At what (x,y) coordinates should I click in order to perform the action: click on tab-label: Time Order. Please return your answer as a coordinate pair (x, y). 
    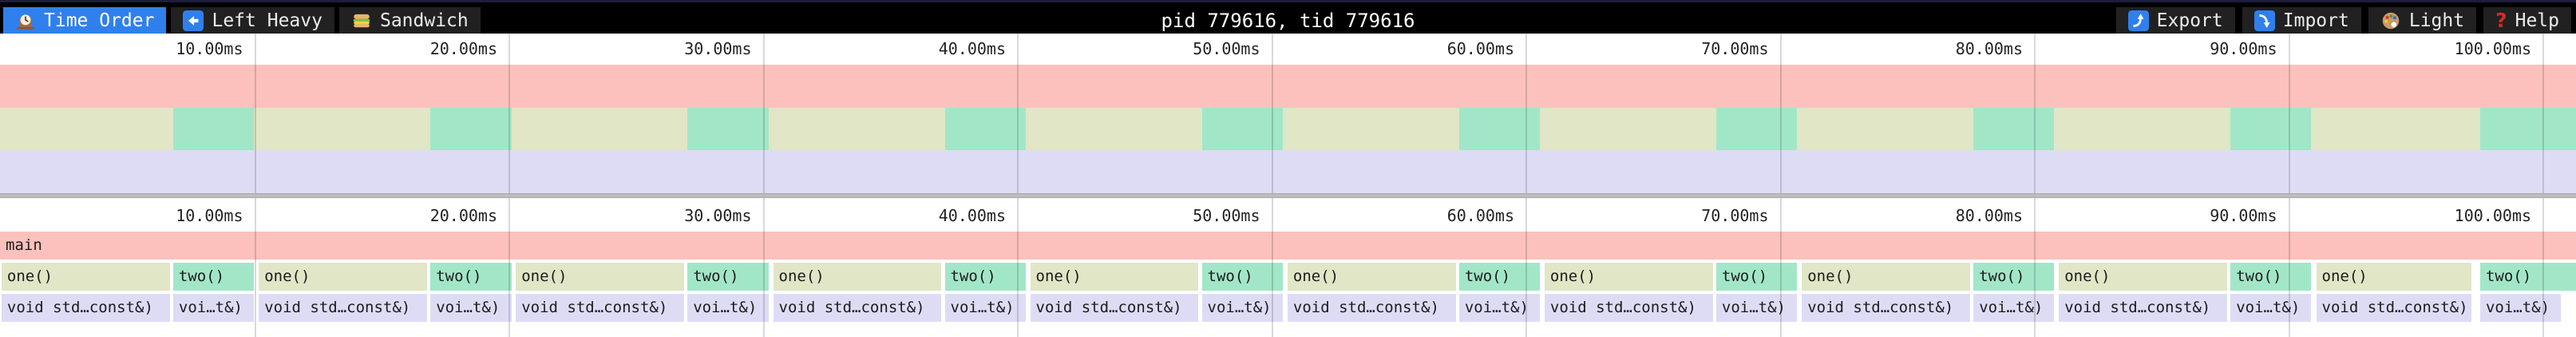
    Looking at the image, I should click on (99, 20).